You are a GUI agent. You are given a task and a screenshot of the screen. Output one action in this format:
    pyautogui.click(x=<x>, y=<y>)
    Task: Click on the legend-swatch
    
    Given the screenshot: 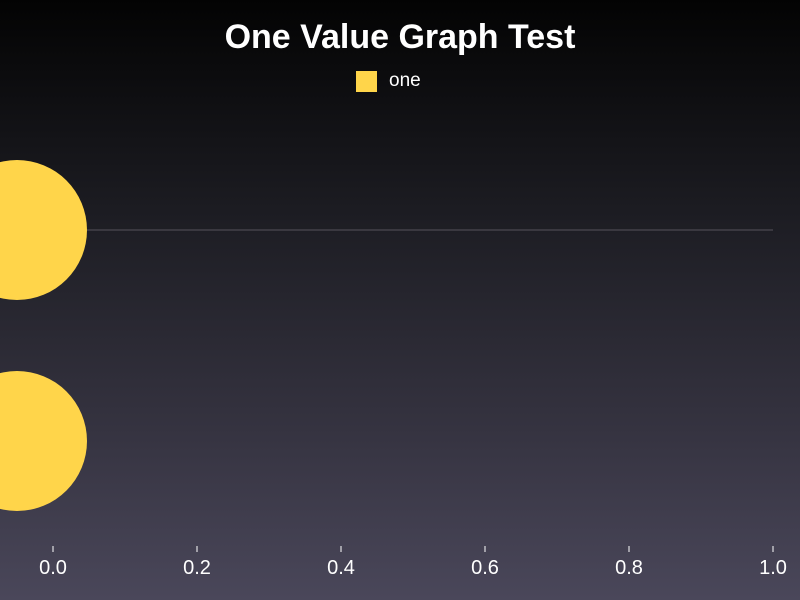 What is the action you would take?
    pyautogui.click(x=366, y=81)
    